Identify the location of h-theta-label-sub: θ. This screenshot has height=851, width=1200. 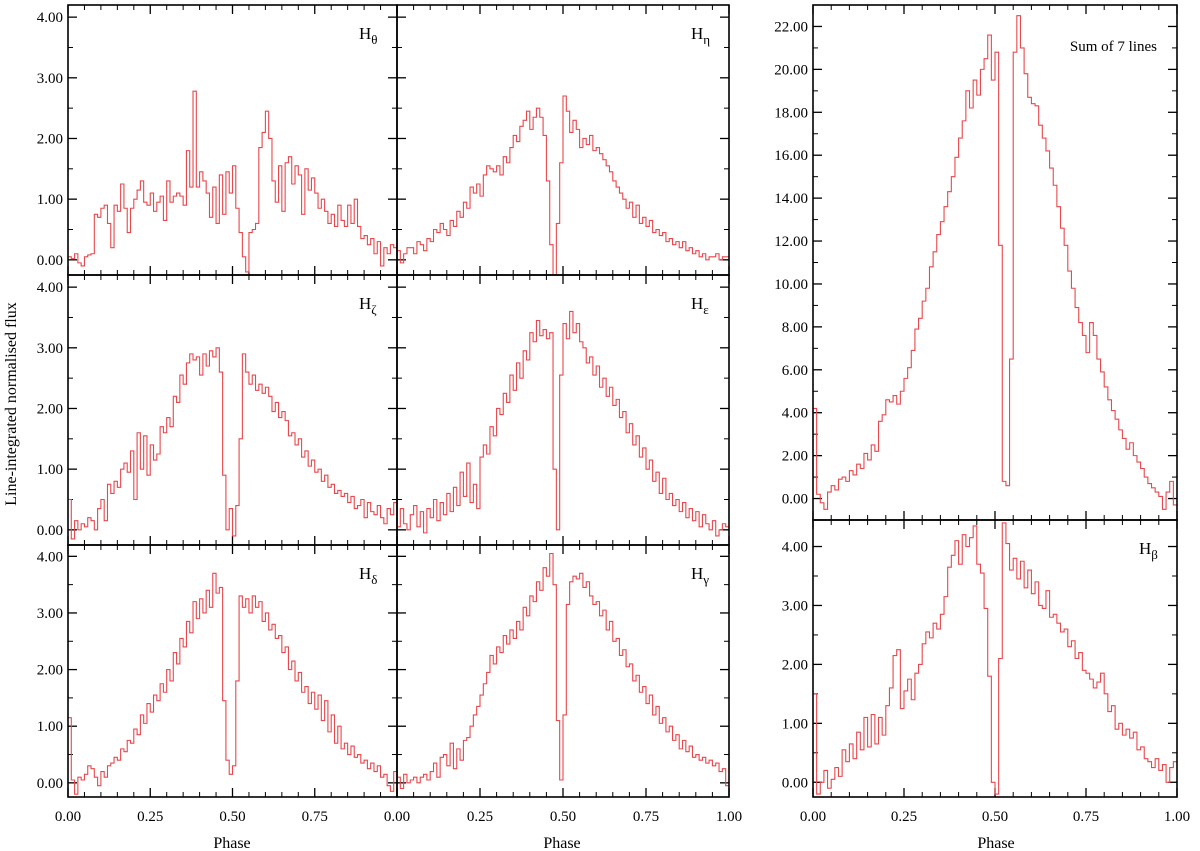
(374, 39).